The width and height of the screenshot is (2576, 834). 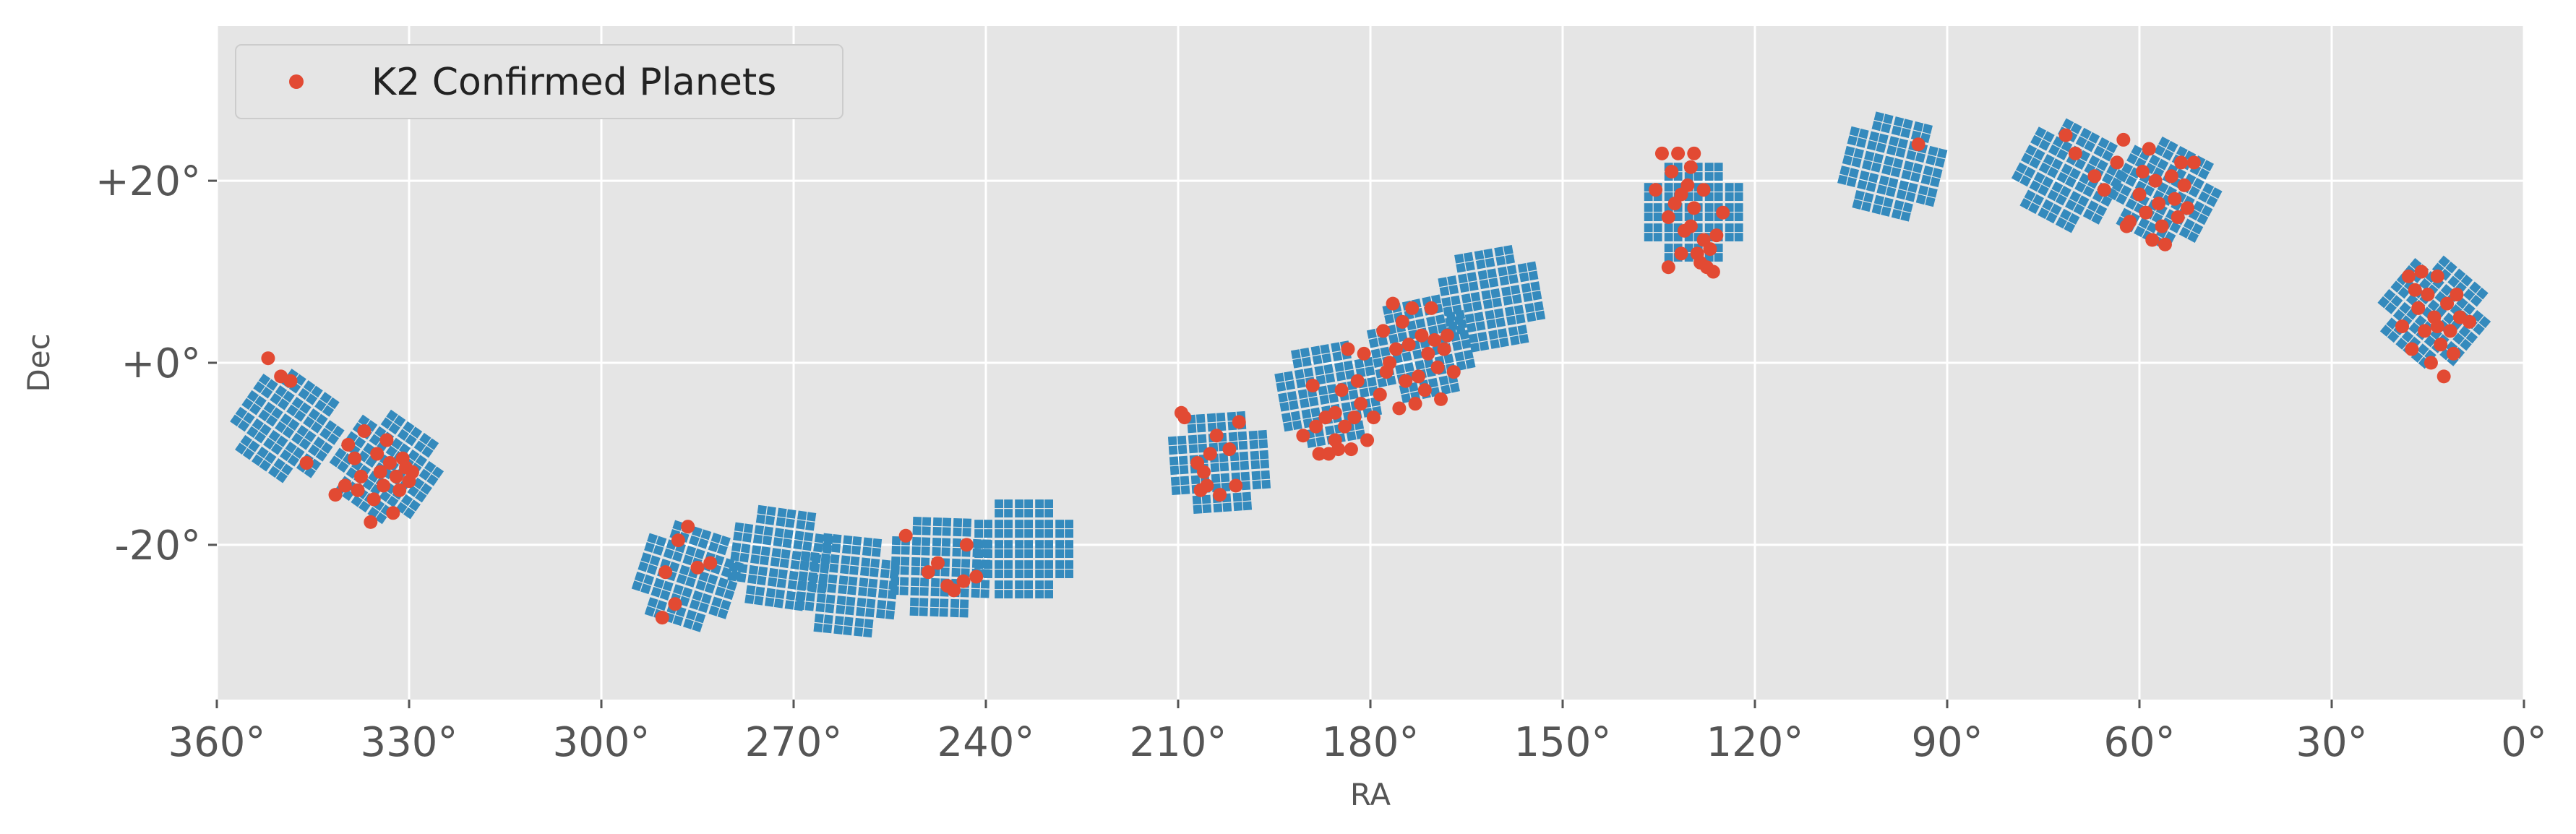 I want to click on y-tick-labels: +20° +0° -20°, so click(x=156, y=363).